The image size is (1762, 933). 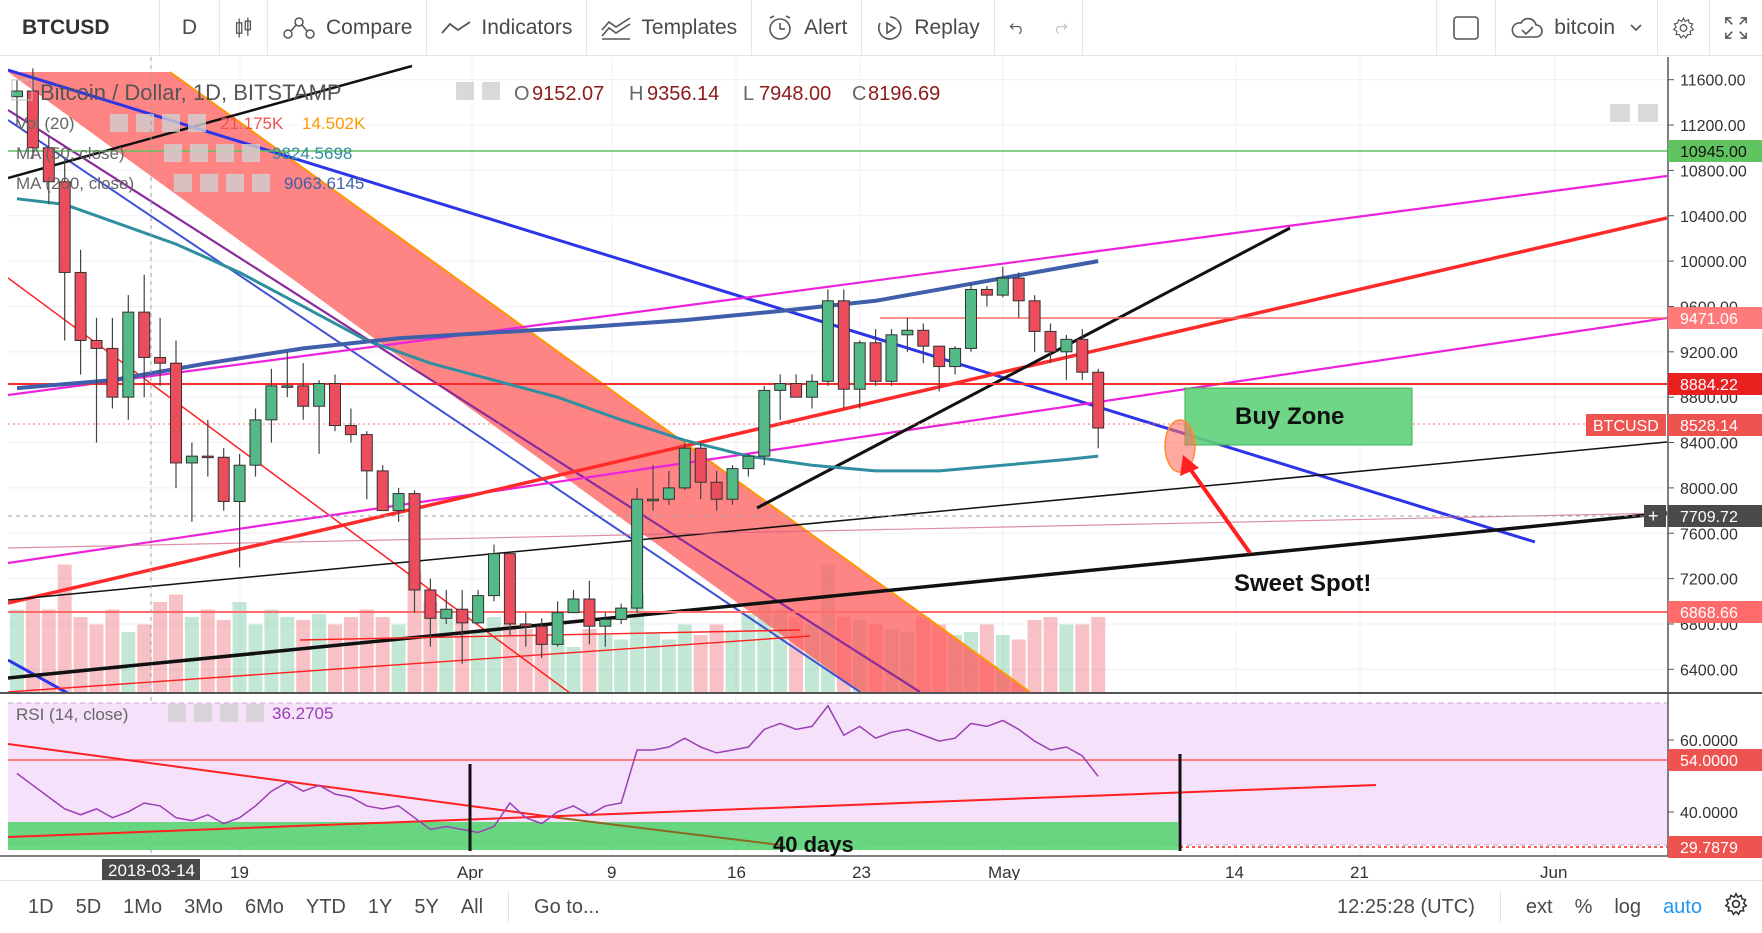 What do you see at coordinates (1653, 516) in the screenshot?
I see `crosshair-plus-icon: +` at bounding box center [1653, 516].